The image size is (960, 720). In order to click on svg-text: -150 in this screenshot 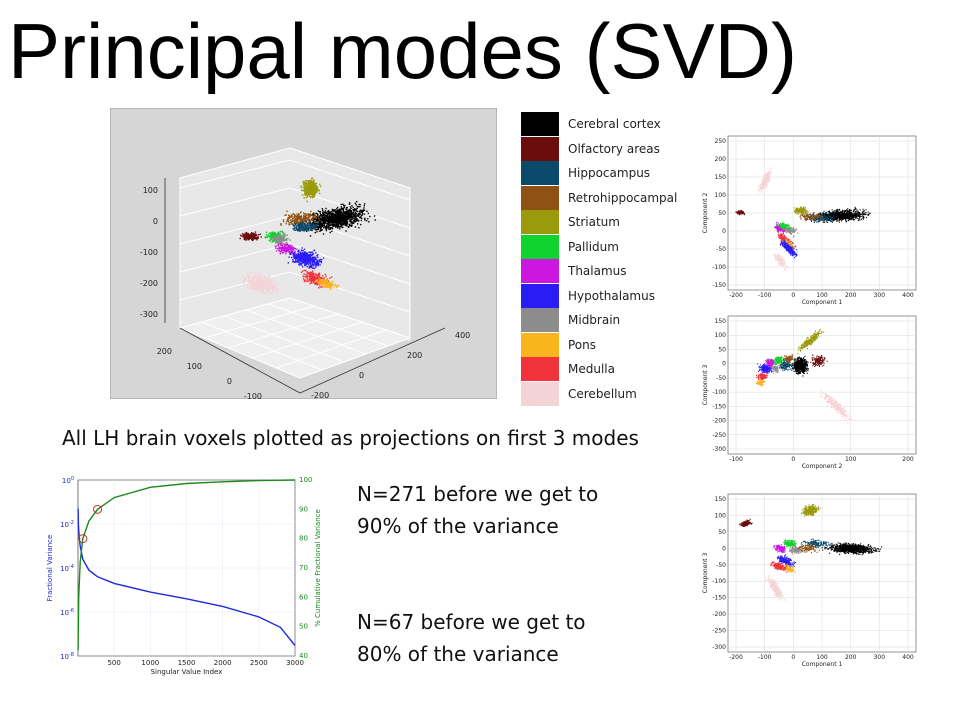, I will do `click(719, 285)`.